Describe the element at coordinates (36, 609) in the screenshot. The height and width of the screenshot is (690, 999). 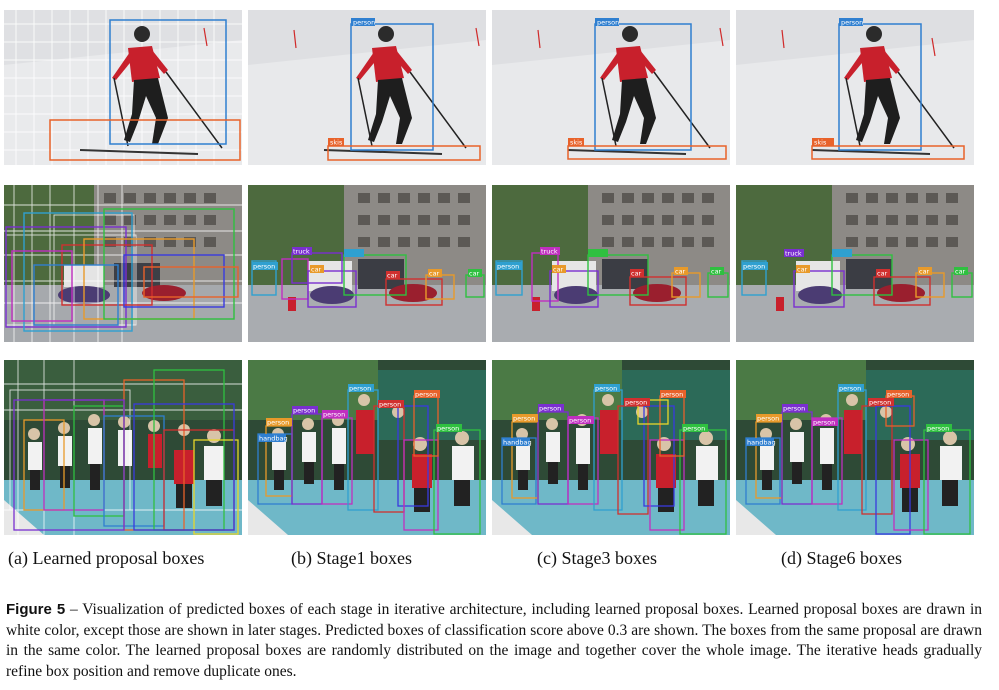
I see `caption-label: Figure 5` at that location.